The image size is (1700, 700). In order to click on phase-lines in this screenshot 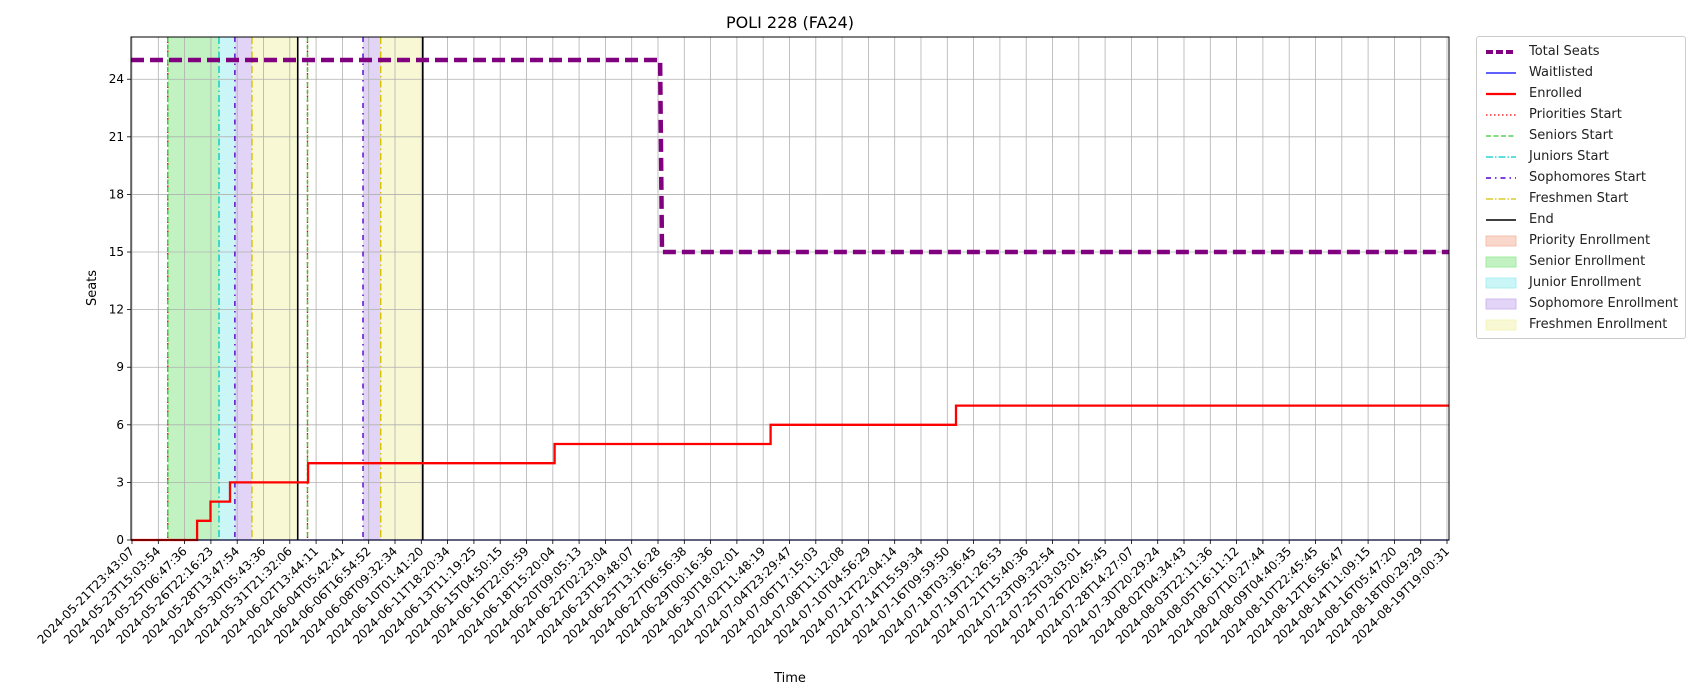, I will do `click(295, 288)`.